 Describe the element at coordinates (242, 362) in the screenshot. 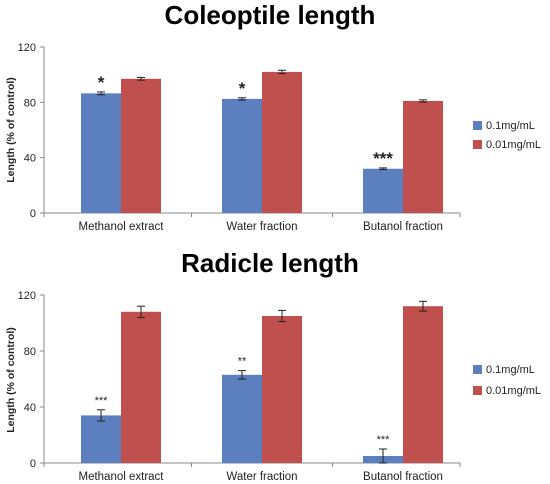

I see `significance-label: **` at that location.